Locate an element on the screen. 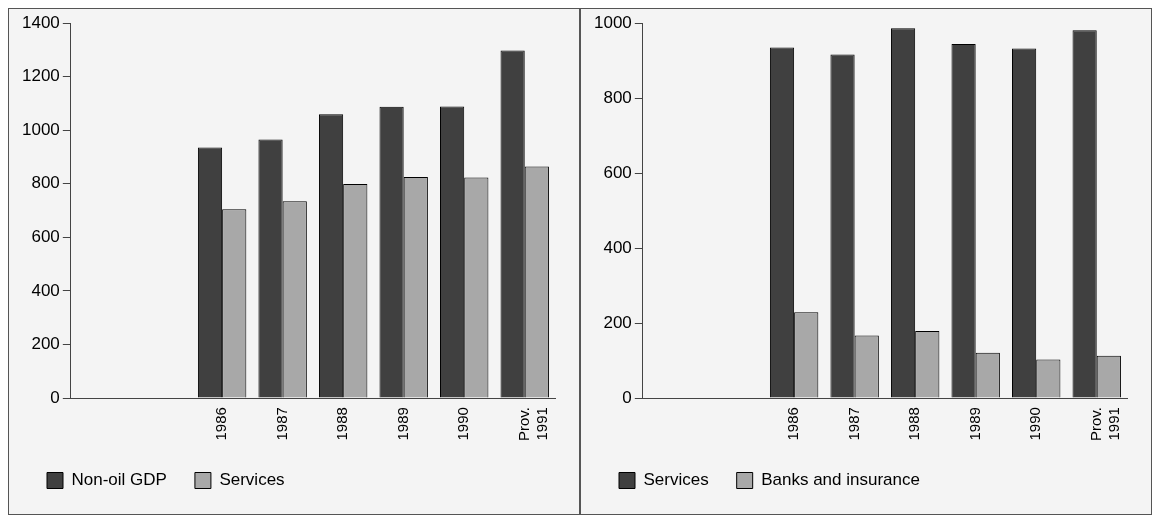  legend-label: Banks and insurance is located at coordinates (840, 480).